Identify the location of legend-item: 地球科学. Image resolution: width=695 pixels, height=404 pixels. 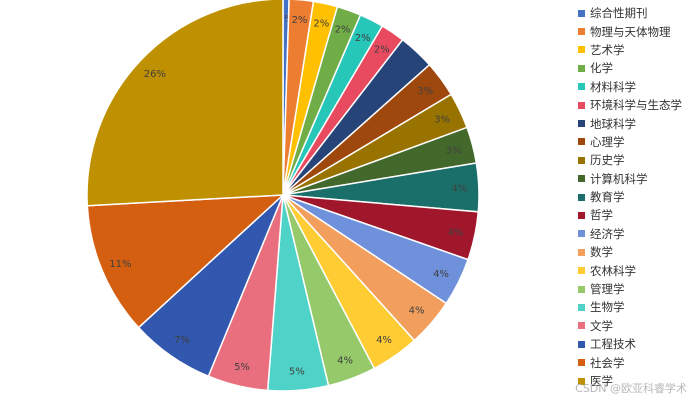
(630, 123).